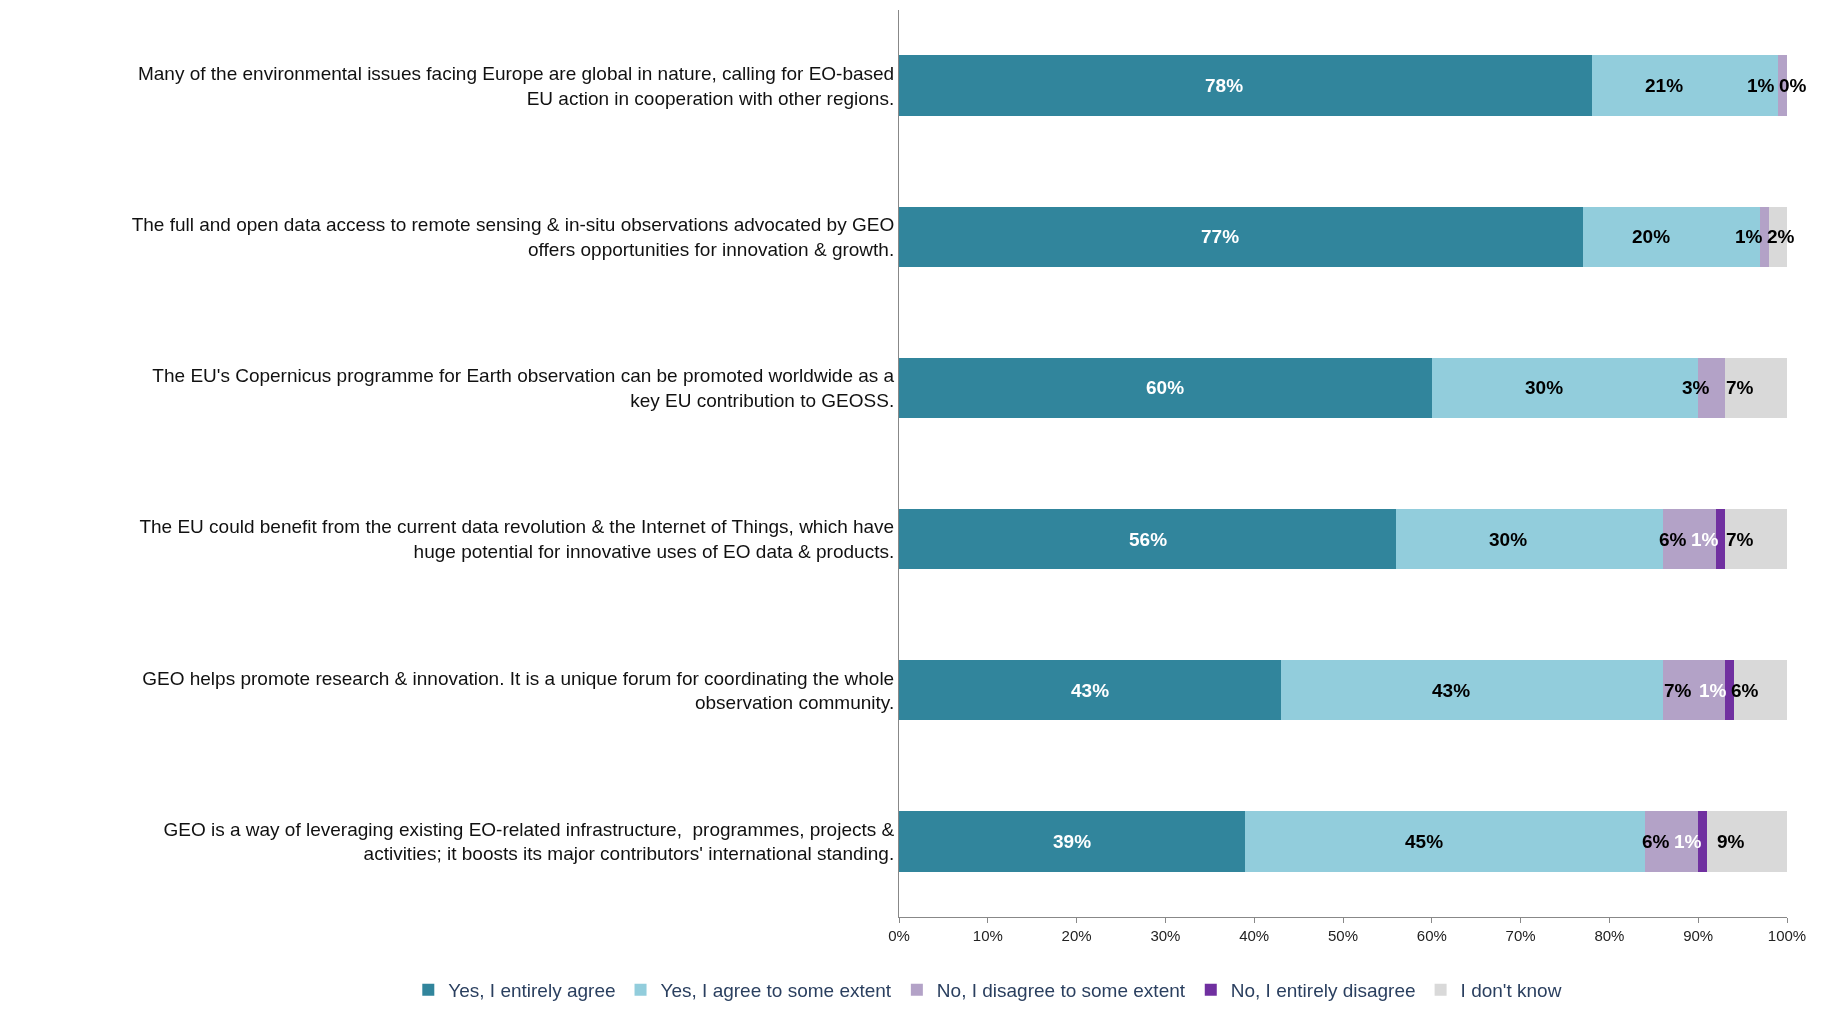 This screenshot has height=1009, width=1847. I want to click on x-tick-label: 100%, so click(1787, 935).